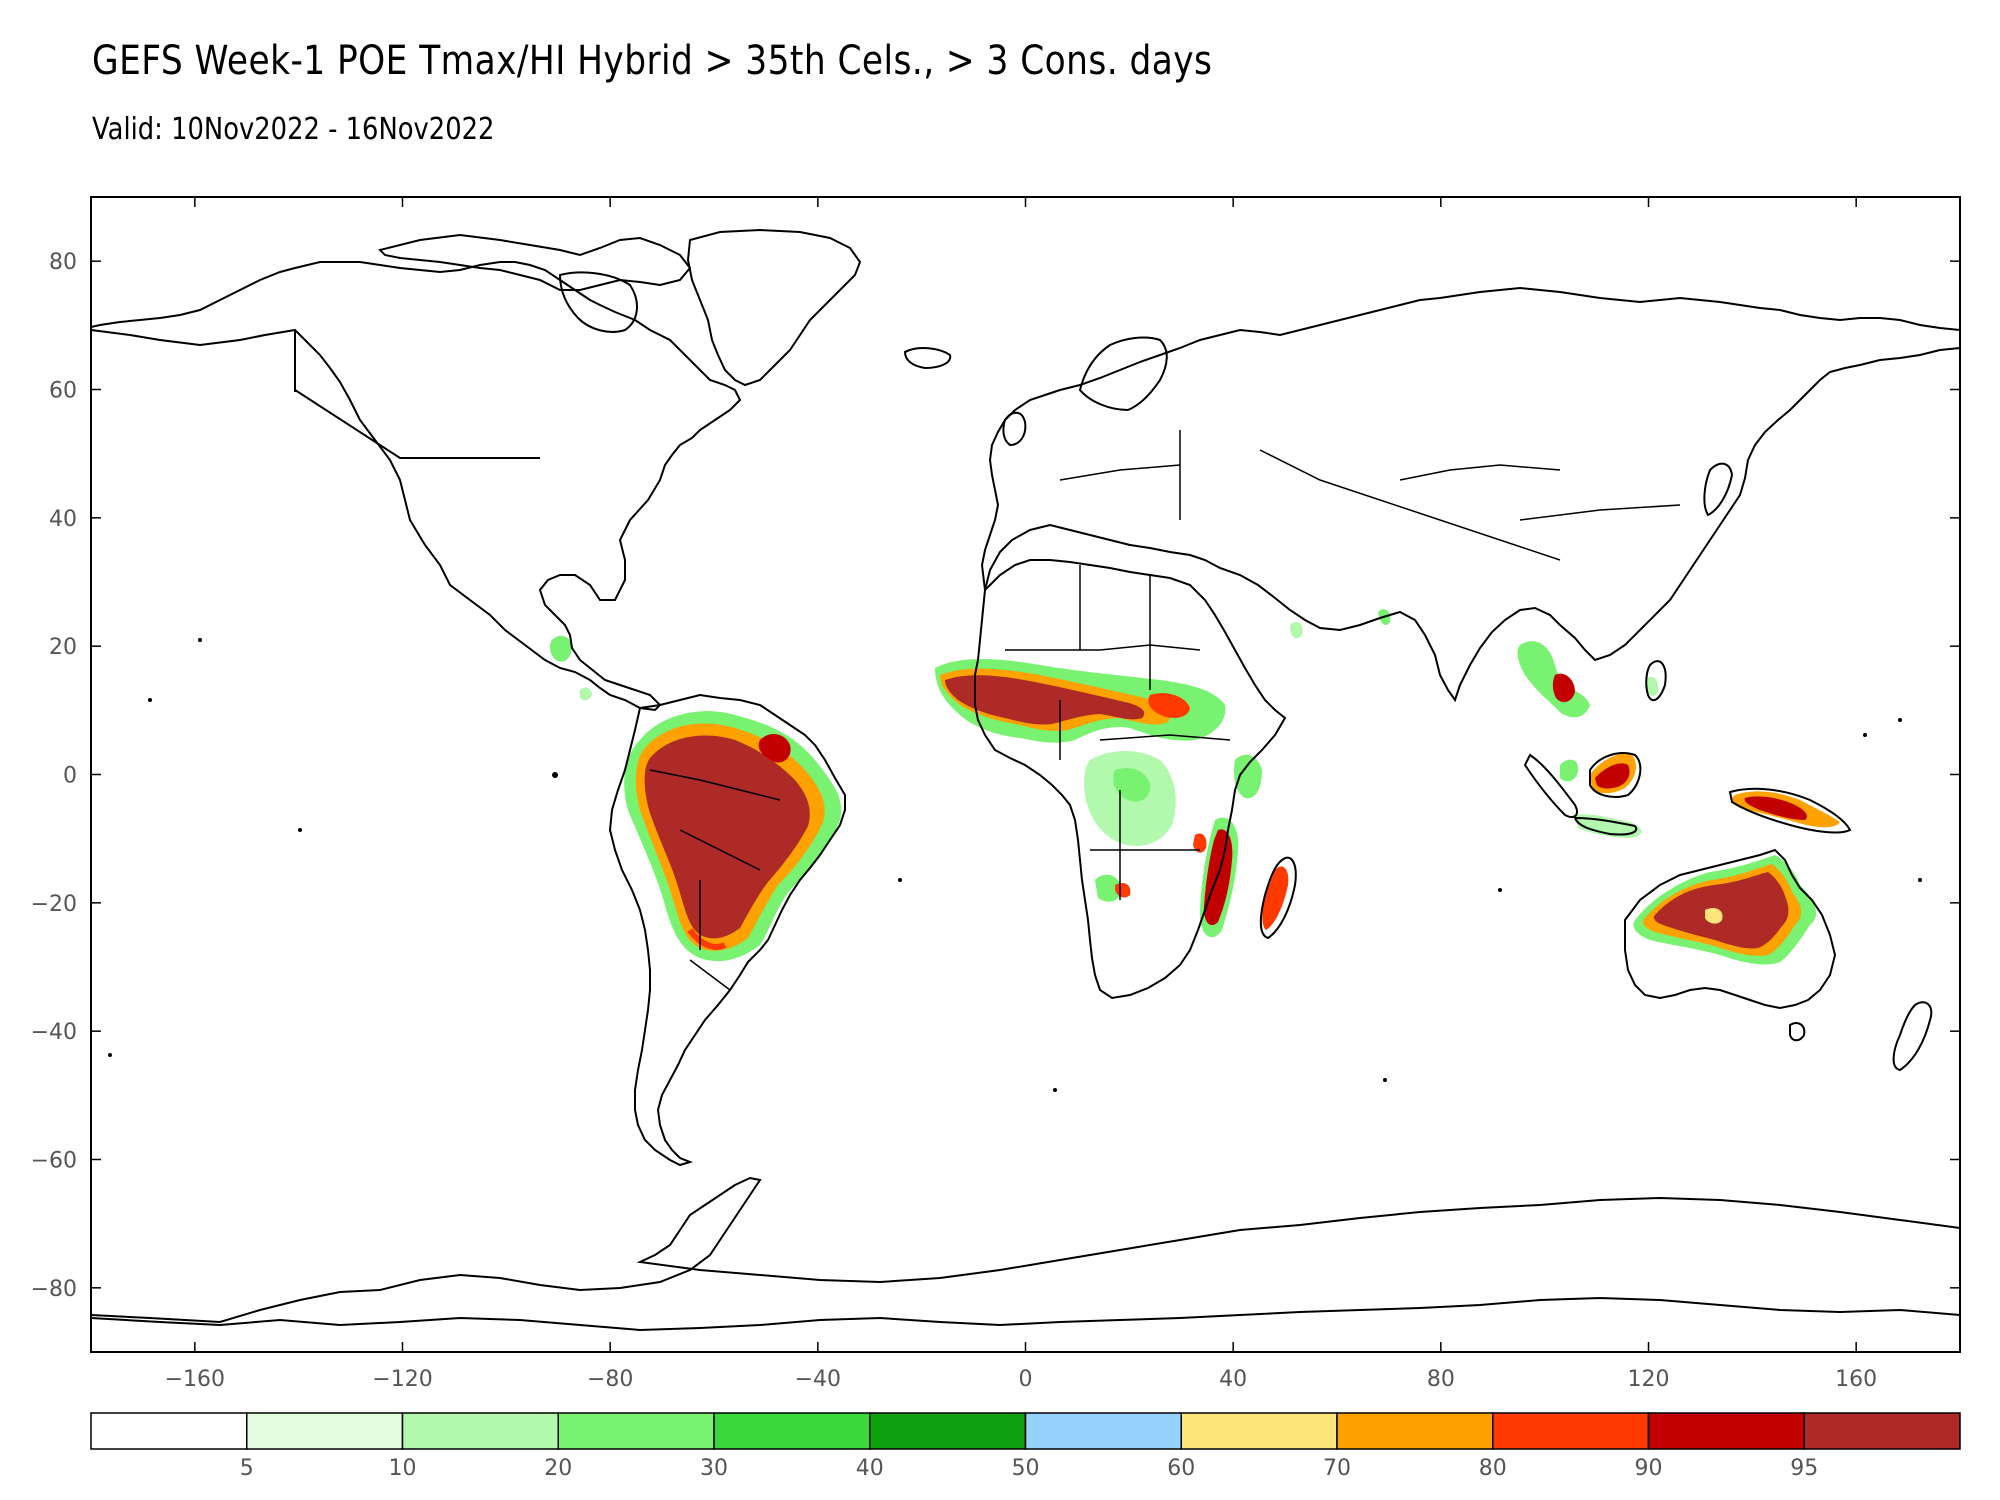 Image resolution: width=2000 pixels, height=1500 pixels. What do you see at coordinates (1605, 826) in the screenshot?
I see `coast-java` at bounding box center [1605, 826].